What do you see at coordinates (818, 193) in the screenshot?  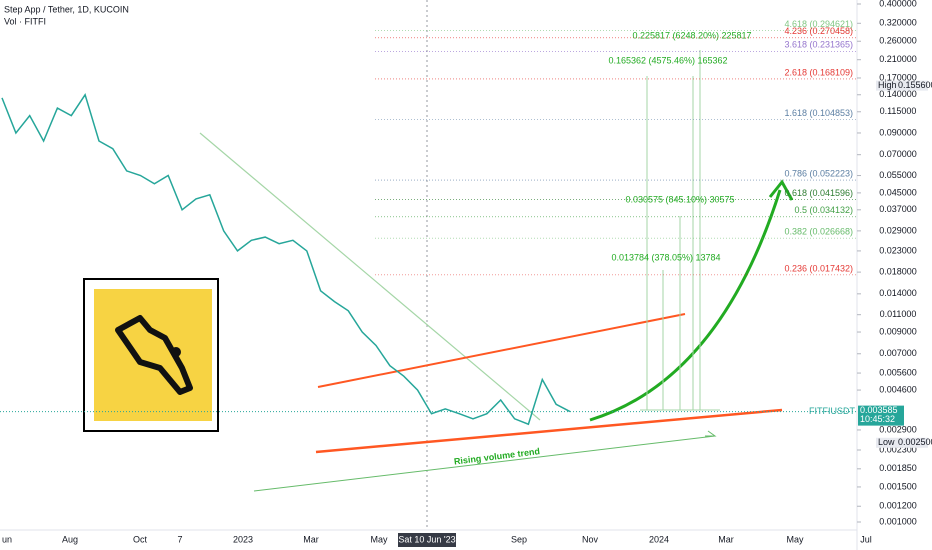 I see `fib-label: 0.618 (0.041596)` at bounding box center [818, 193].